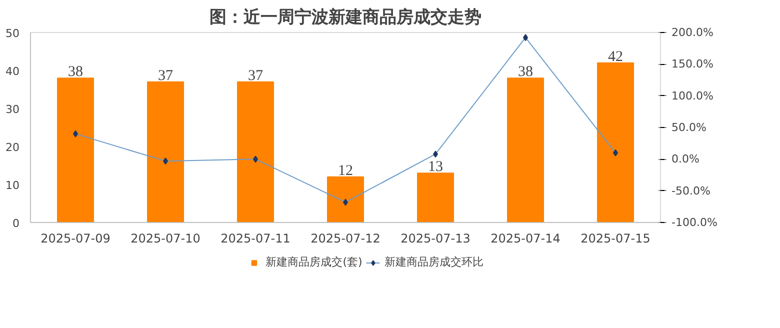 The height and width of the screenshot is (328, 780). Describe the element at coordinates (165, 239) in the screenshot. I see `x-tick-label: 2025-07-10` at that location.